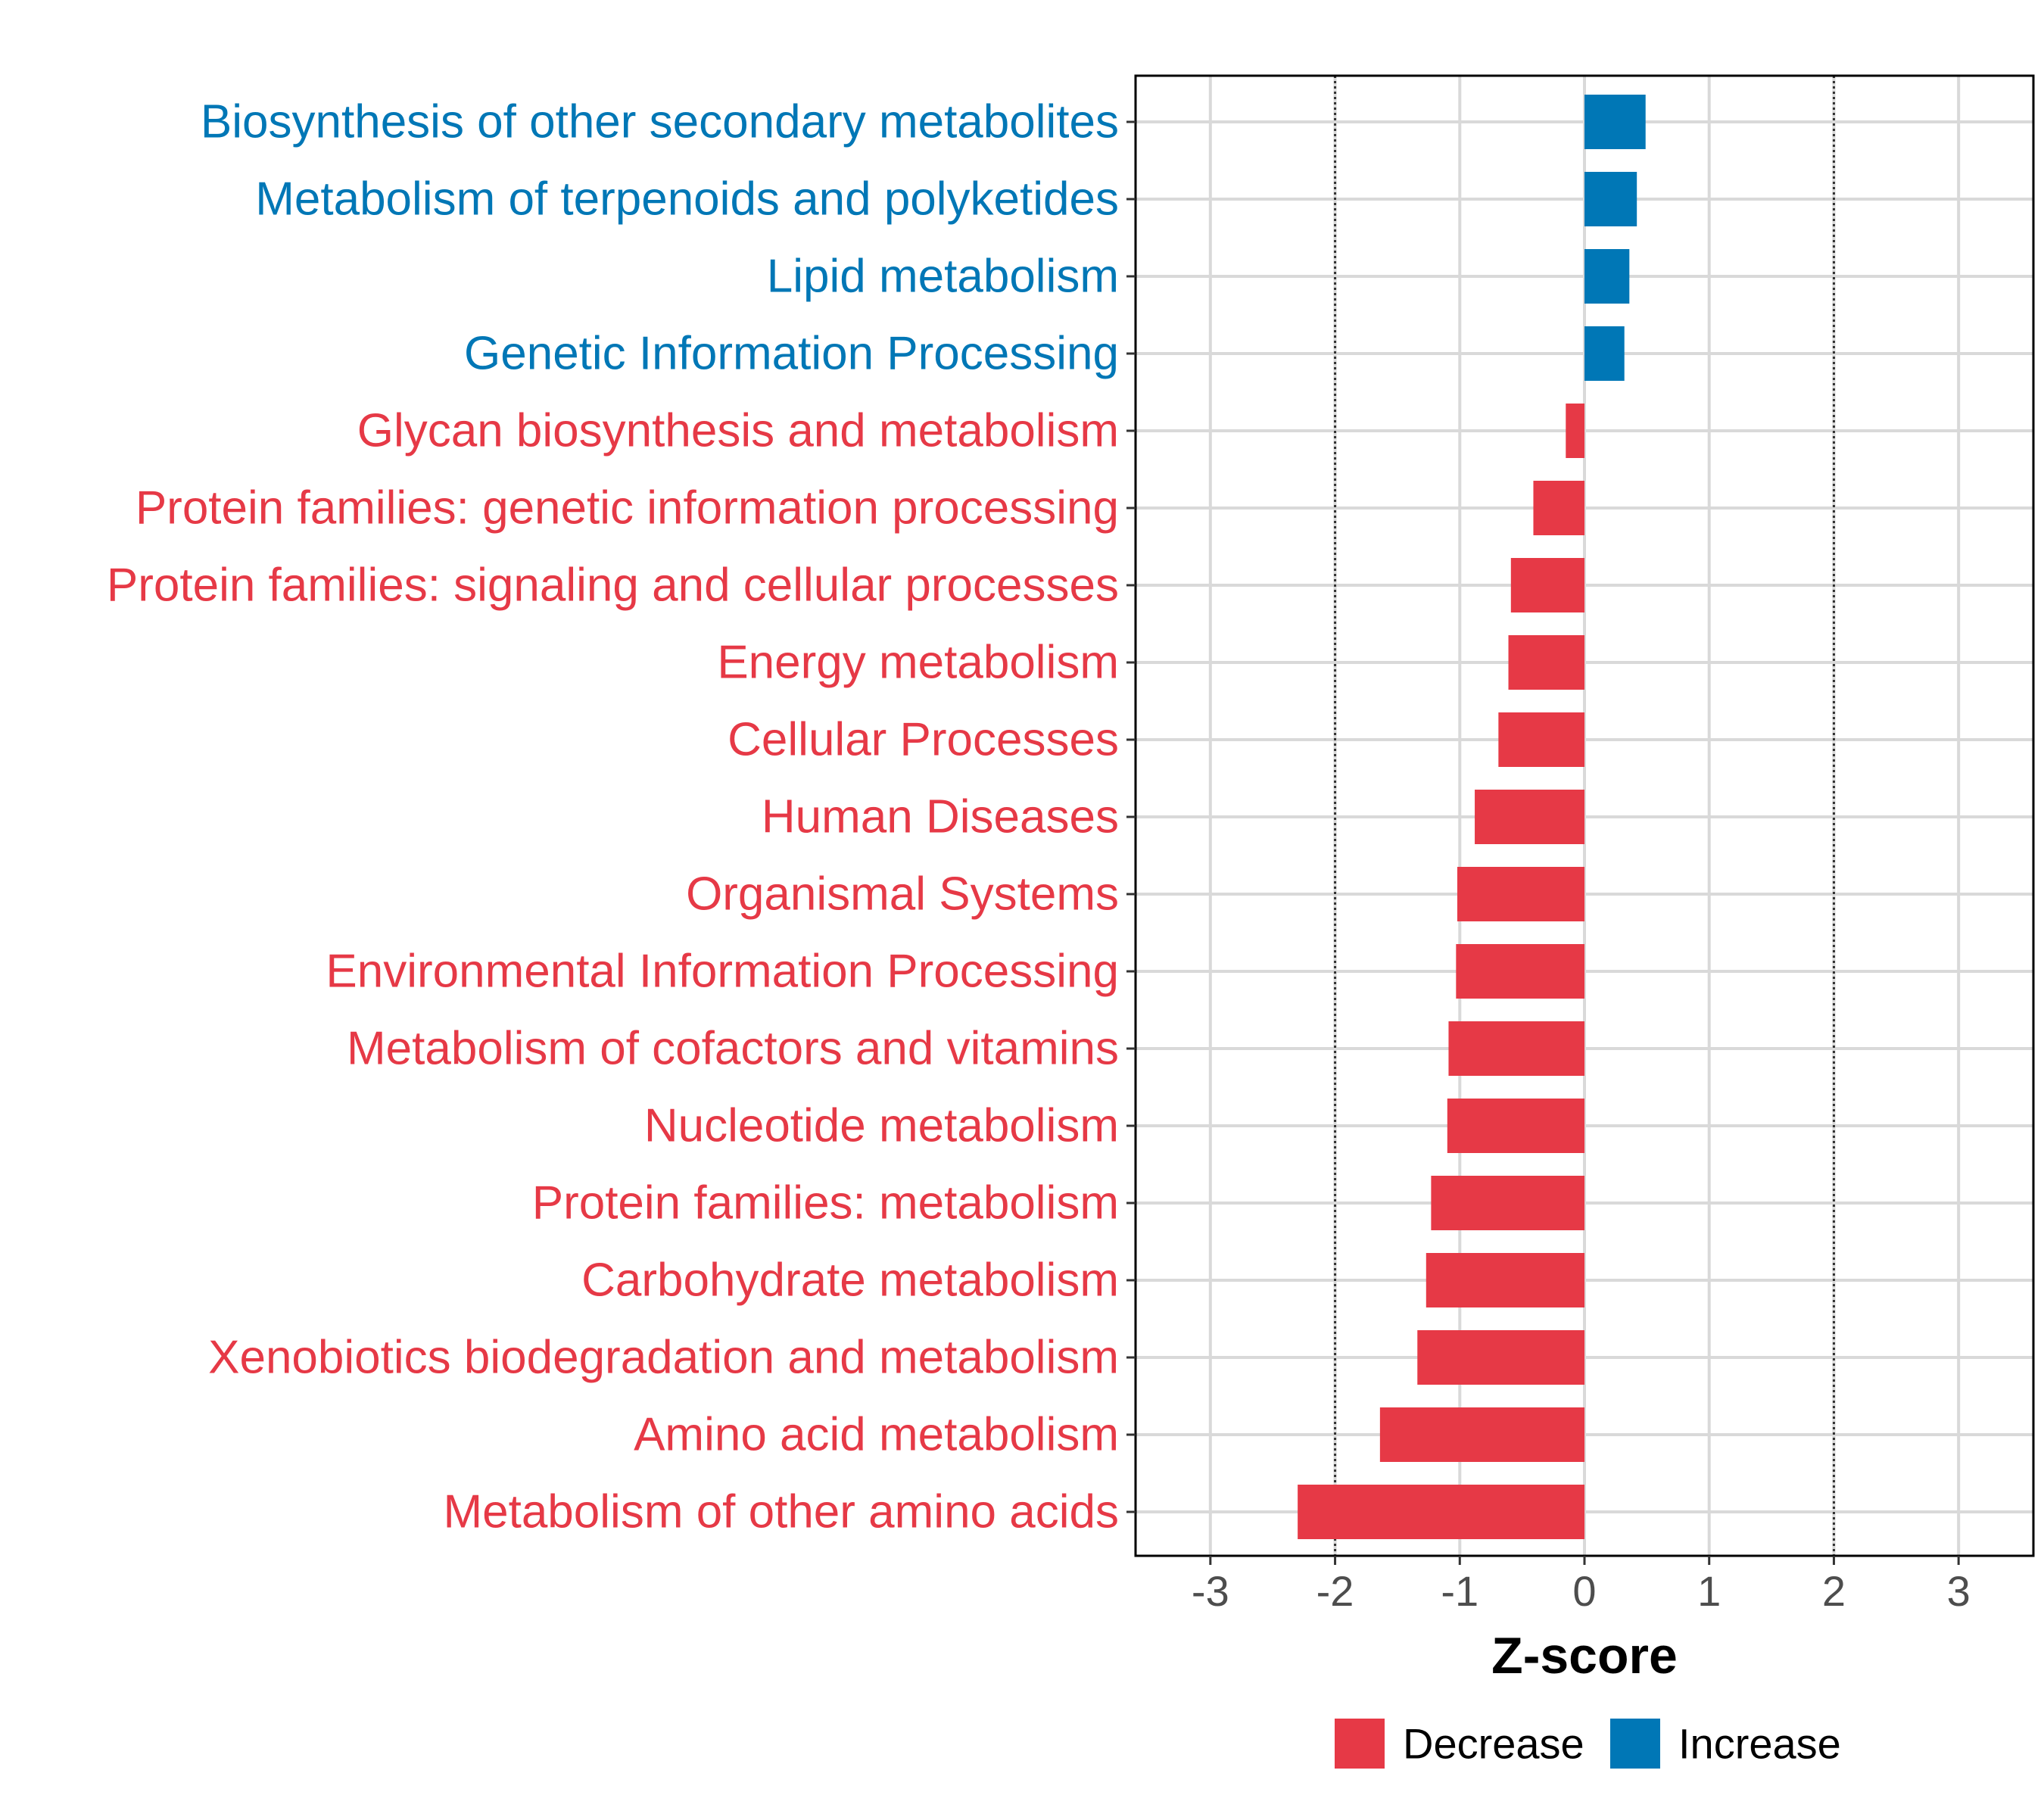 The height and width of the screenshot is (1817, 2044). What do you see at coordinates (1709, 1591) in the screenshot?
I see `x-tick-label: 1` at bounding box center [1709, 1591].